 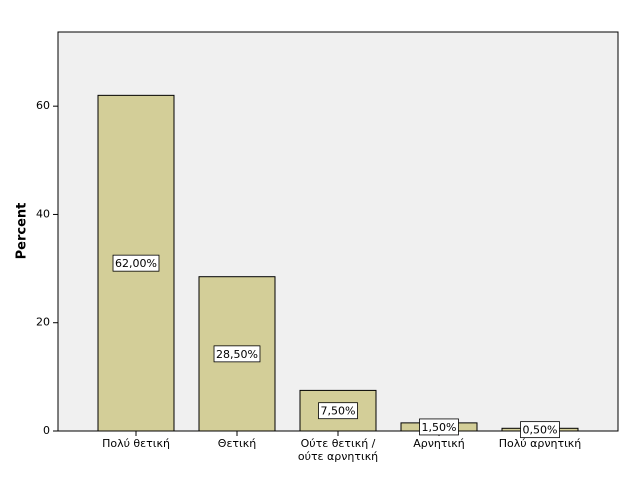 I want to click on x-tick-label: Ούτε θετική / ούτε αρνητική, so click(x=338, y=450).